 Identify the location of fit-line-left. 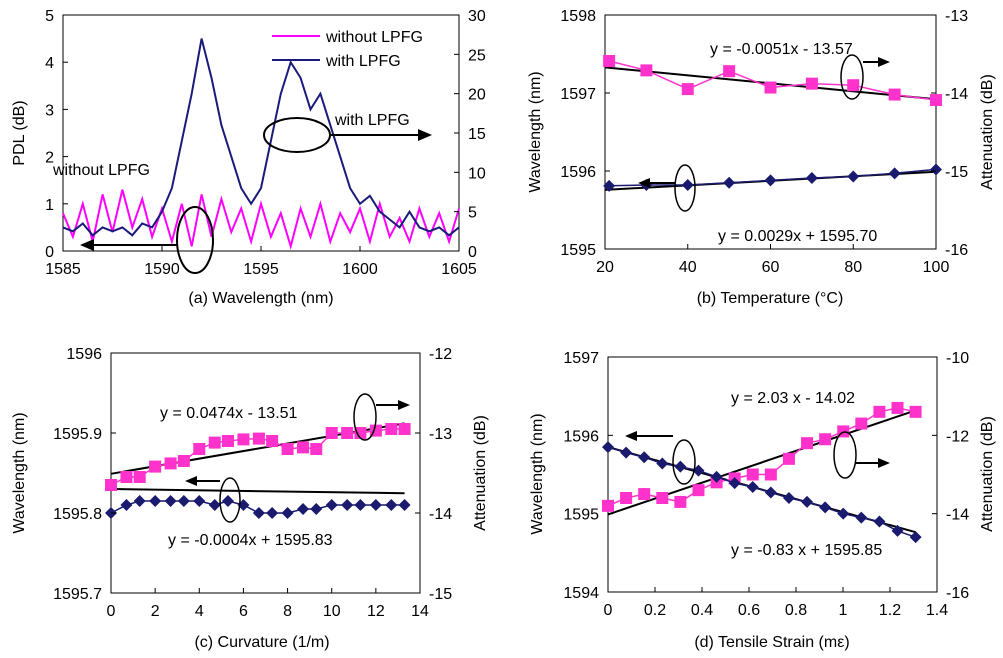
(257, 491).